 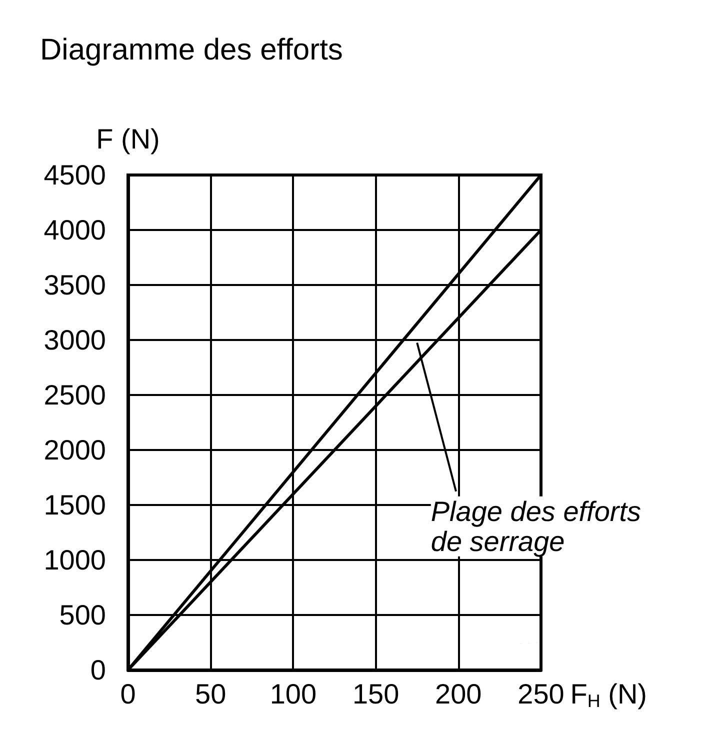 I want to click on y-tick-label: 0, so click(x=98, y=670).